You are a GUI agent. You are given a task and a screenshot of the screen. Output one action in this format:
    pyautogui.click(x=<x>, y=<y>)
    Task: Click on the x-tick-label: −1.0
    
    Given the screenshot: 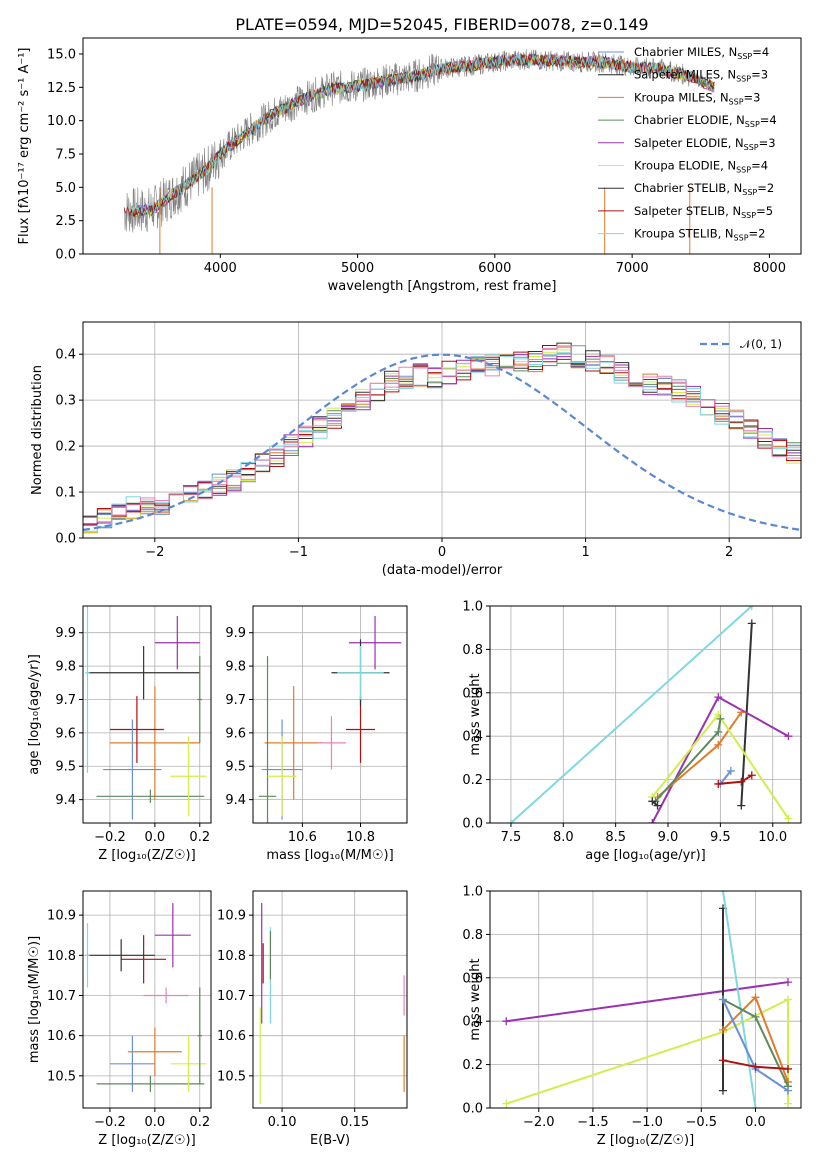 What is the action you would take?
    pyautogui.click(x=647, y=1122)
    